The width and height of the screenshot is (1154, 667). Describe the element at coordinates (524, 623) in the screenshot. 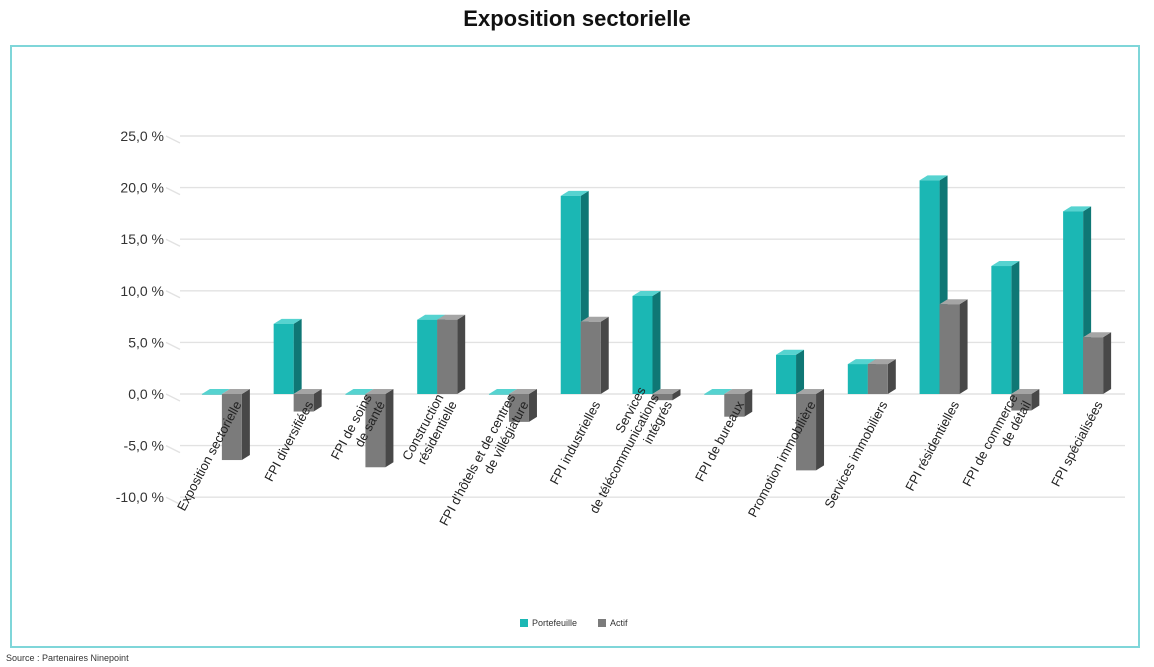

I see `legend-swatch-portefeuille` at that location.